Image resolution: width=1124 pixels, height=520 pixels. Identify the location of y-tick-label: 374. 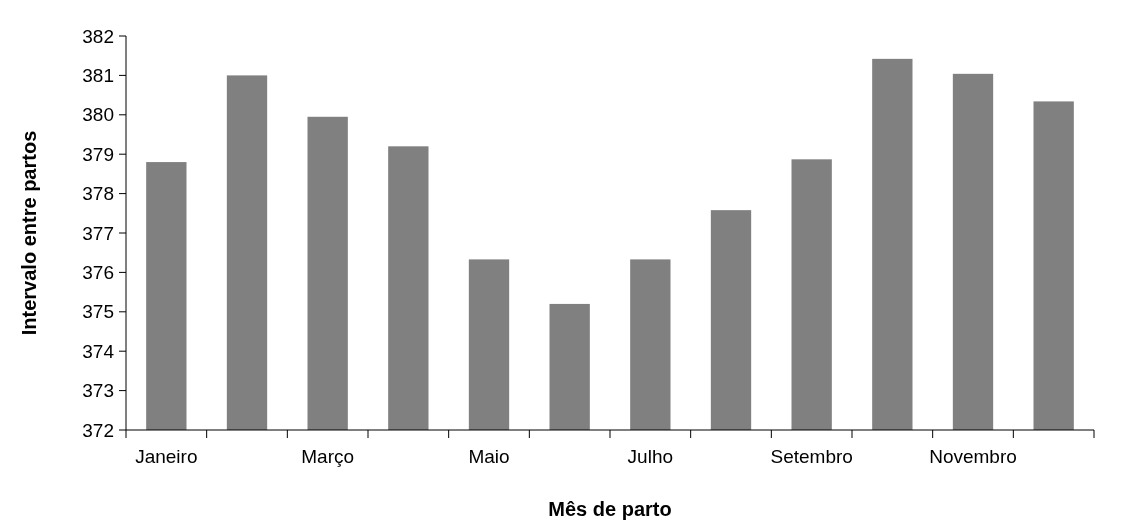
(98, 351).